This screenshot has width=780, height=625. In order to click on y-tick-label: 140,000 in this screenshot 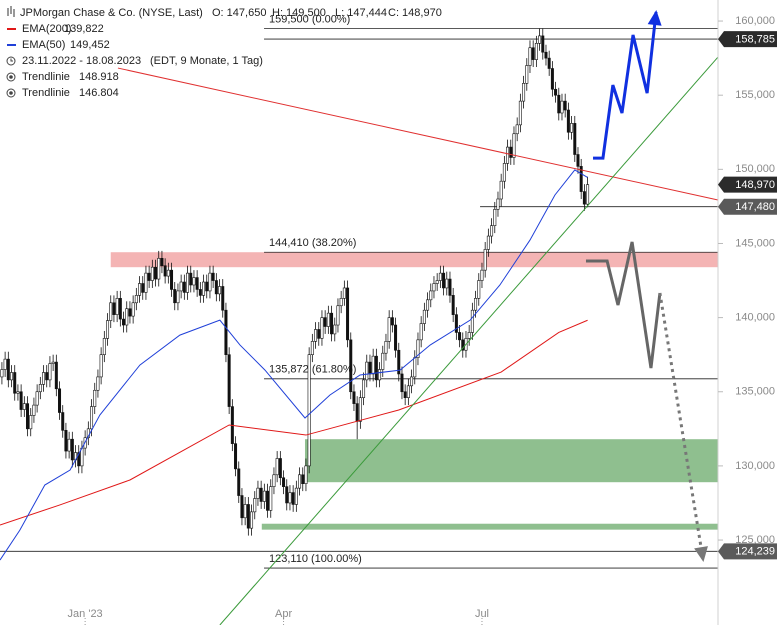, I will do `click(755, 318)`.